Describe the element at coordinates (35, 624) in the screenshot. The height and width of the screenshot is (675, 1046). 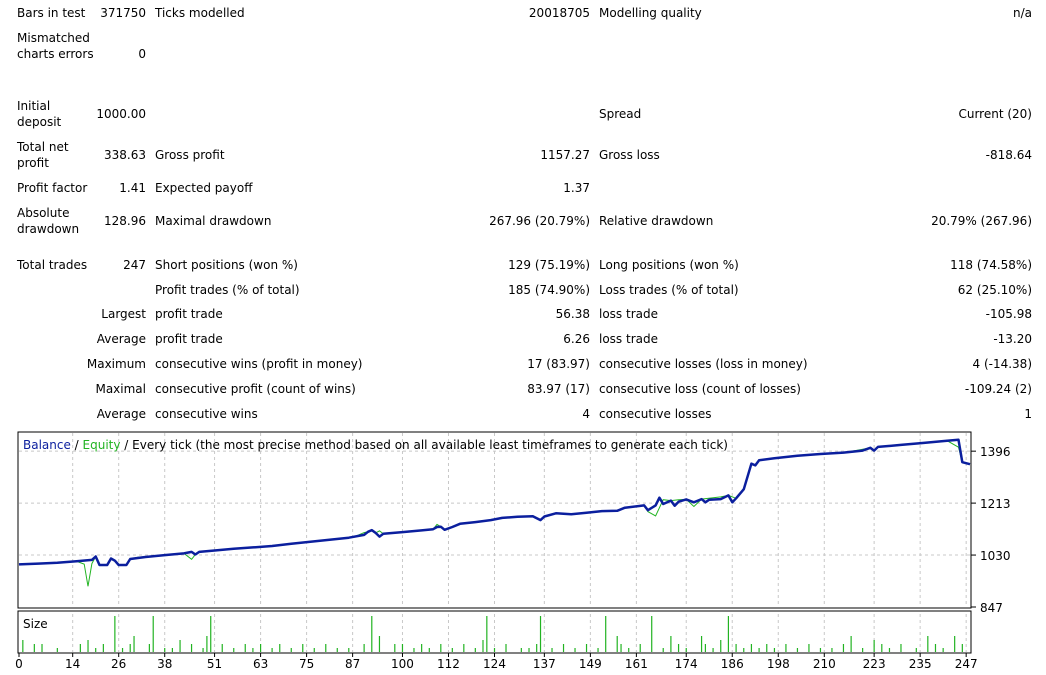
I see `size-label: Size` at that location.